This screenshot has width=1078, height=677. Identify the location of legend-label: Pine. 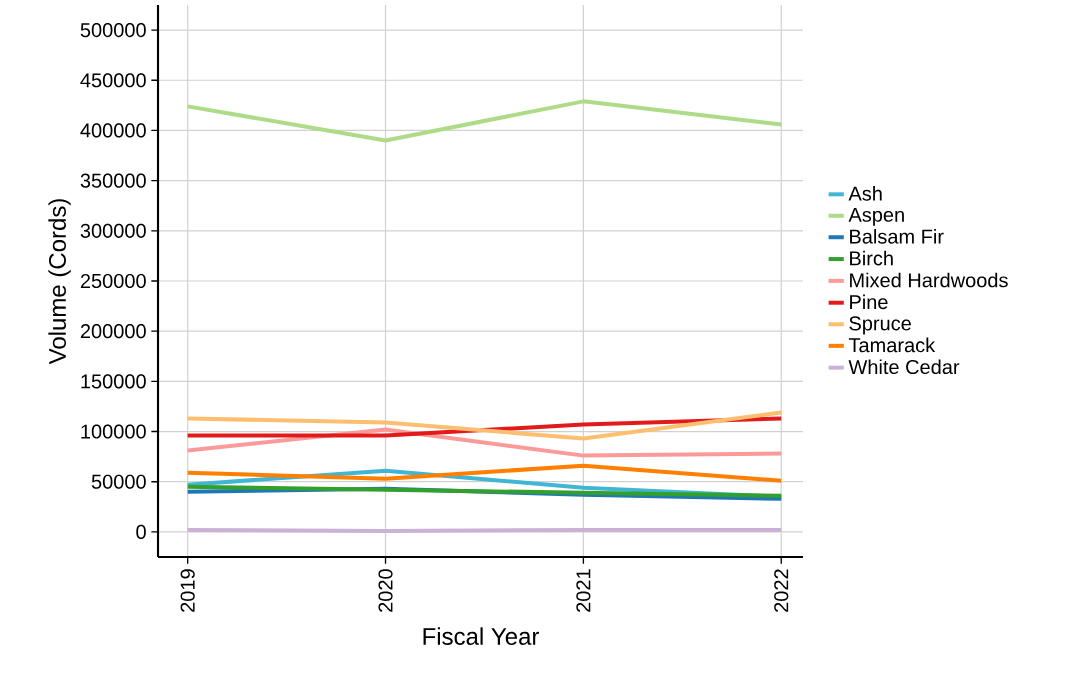
(869, 302).